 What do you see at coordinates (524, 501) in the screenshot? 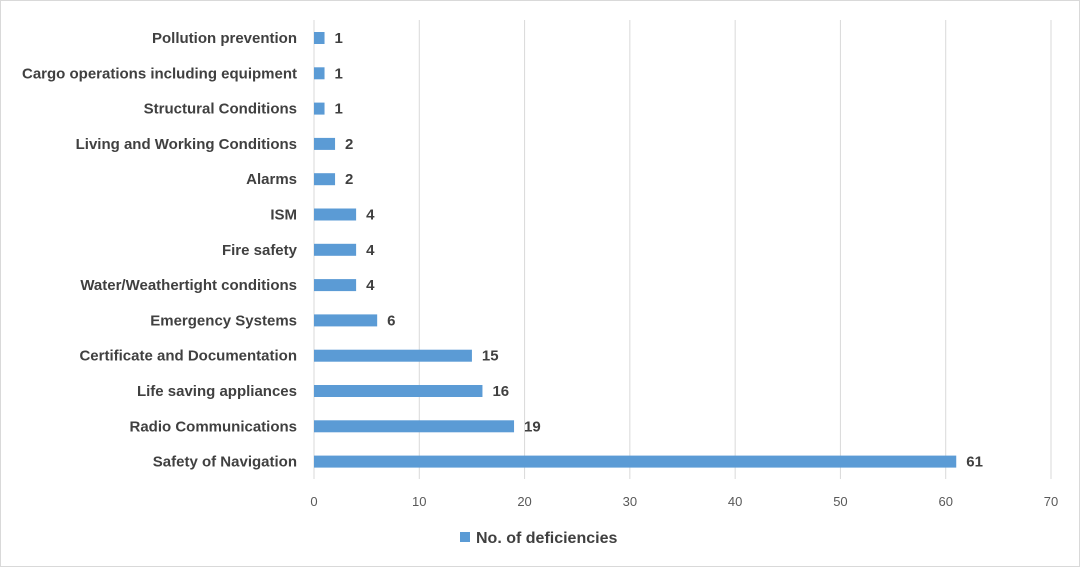
I see `x-tick-label: 20` at bounding box center [524, 501].